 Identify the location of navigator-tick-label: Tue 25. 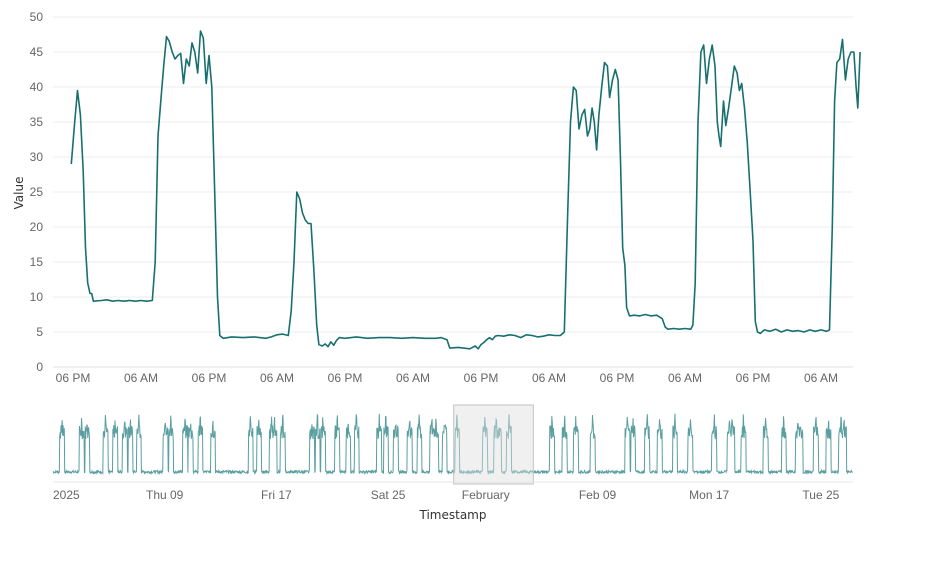
(820, 495).